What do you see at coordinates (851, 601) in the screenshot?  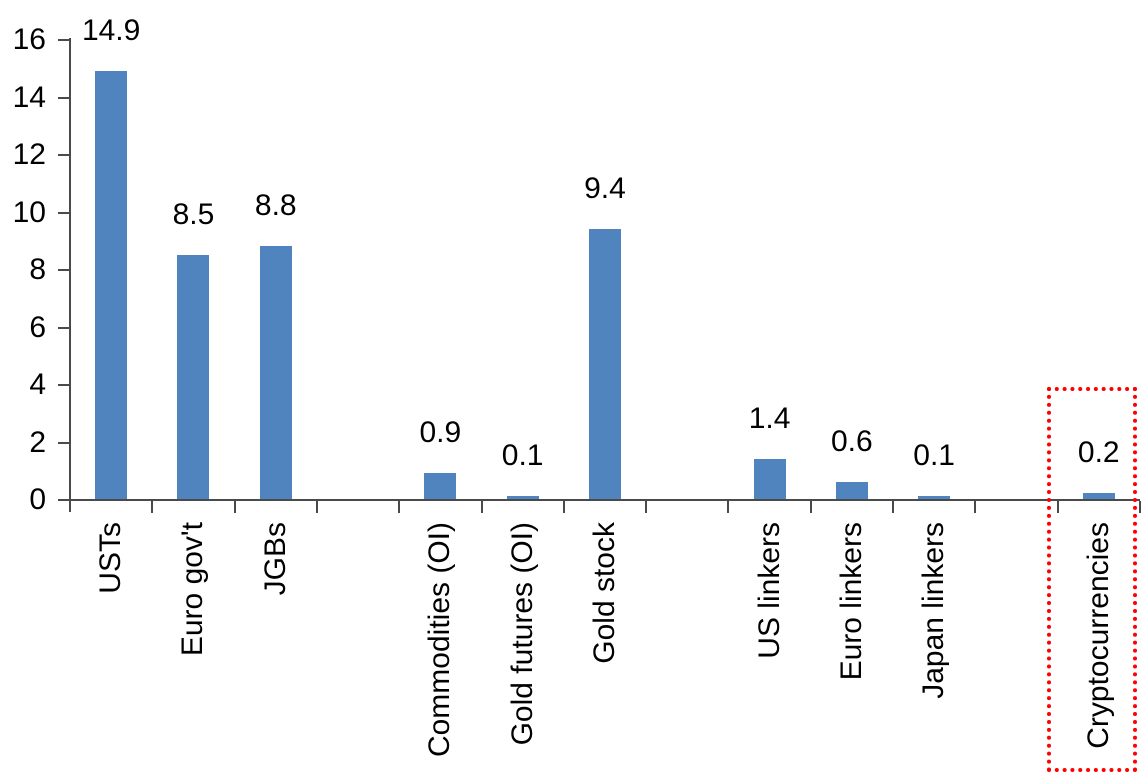 I see `category-label: Euro linkers` at bounding box center [851, 601].